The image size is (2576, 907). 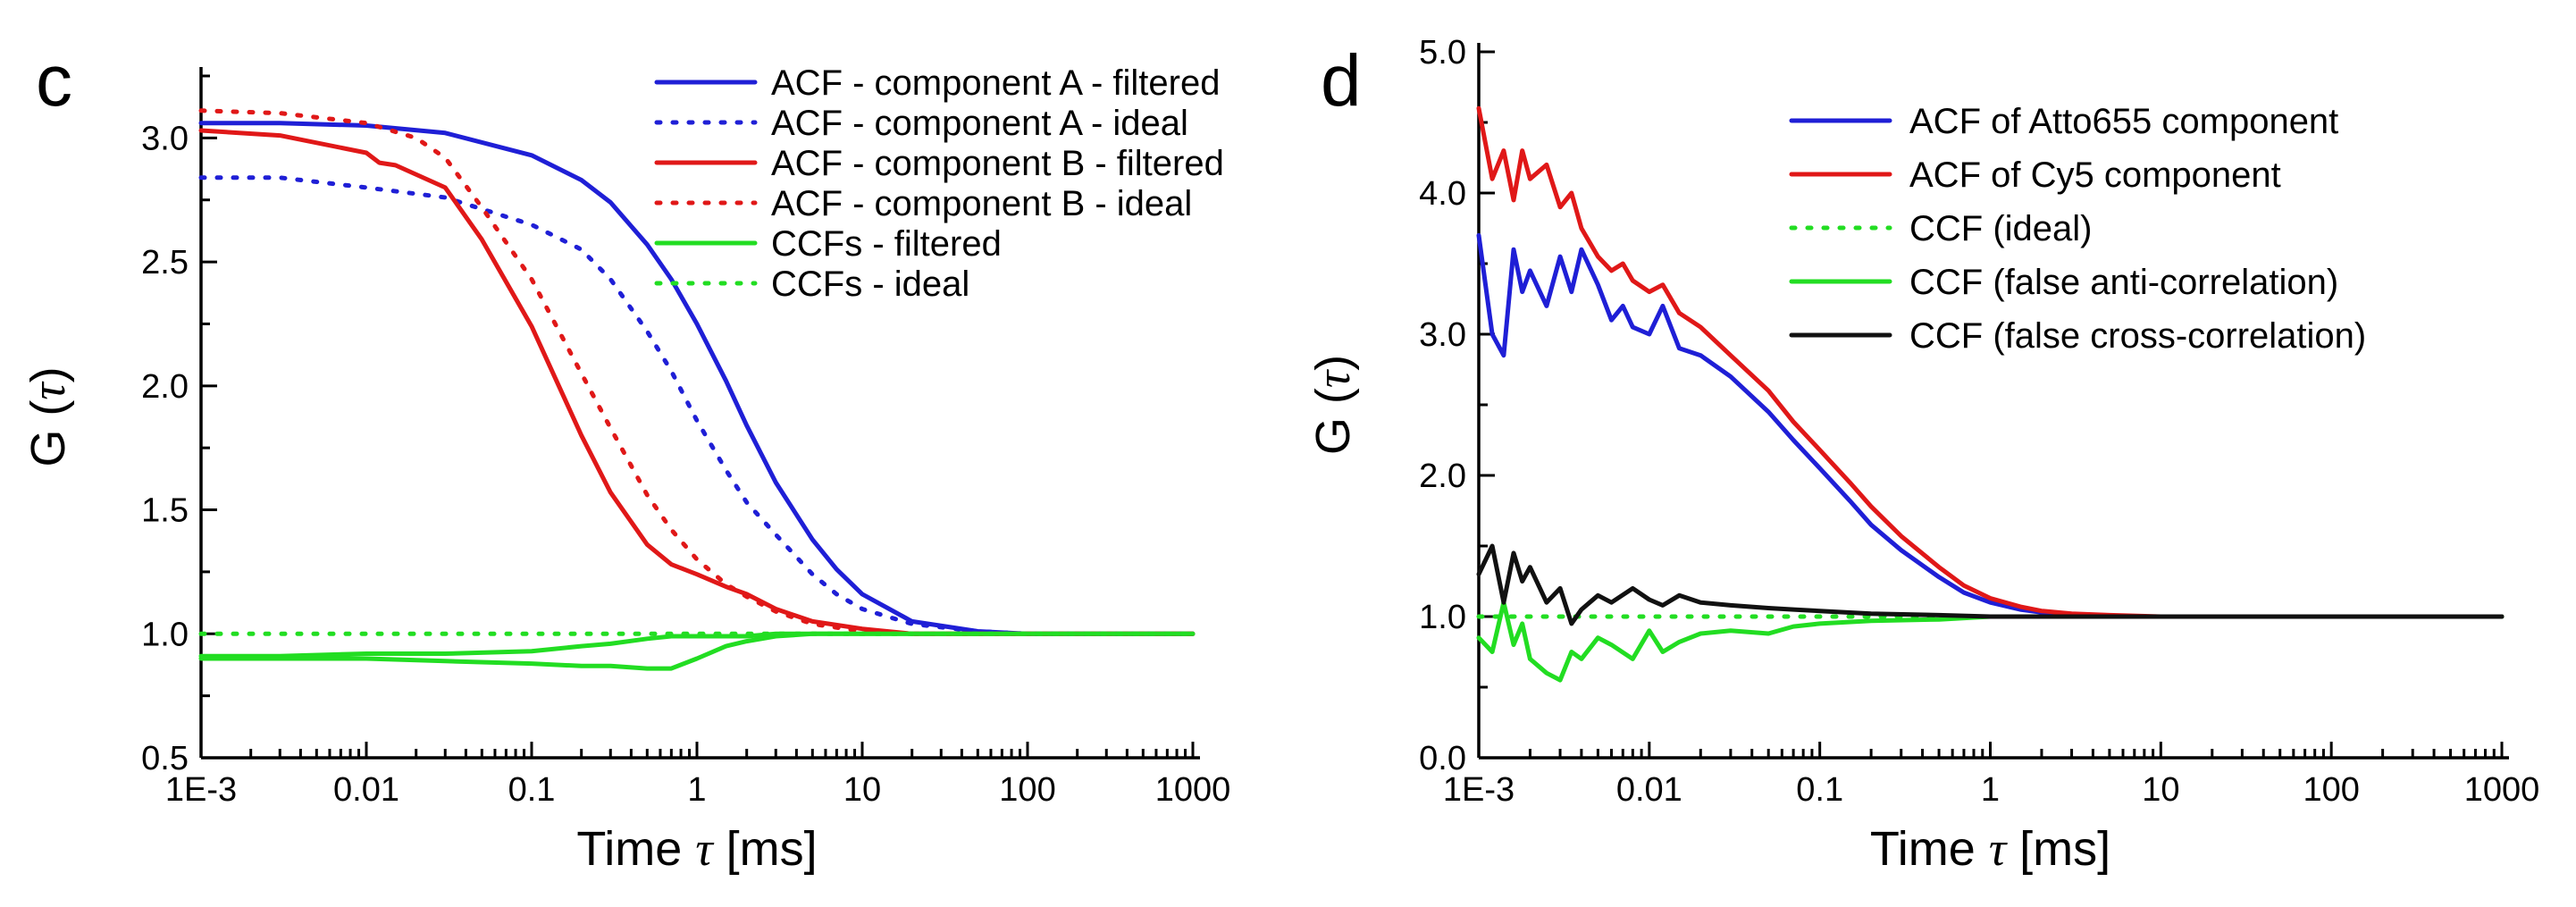 I want to click on legend-label: ACF - component B - filtered, so click(x=997, y=164).